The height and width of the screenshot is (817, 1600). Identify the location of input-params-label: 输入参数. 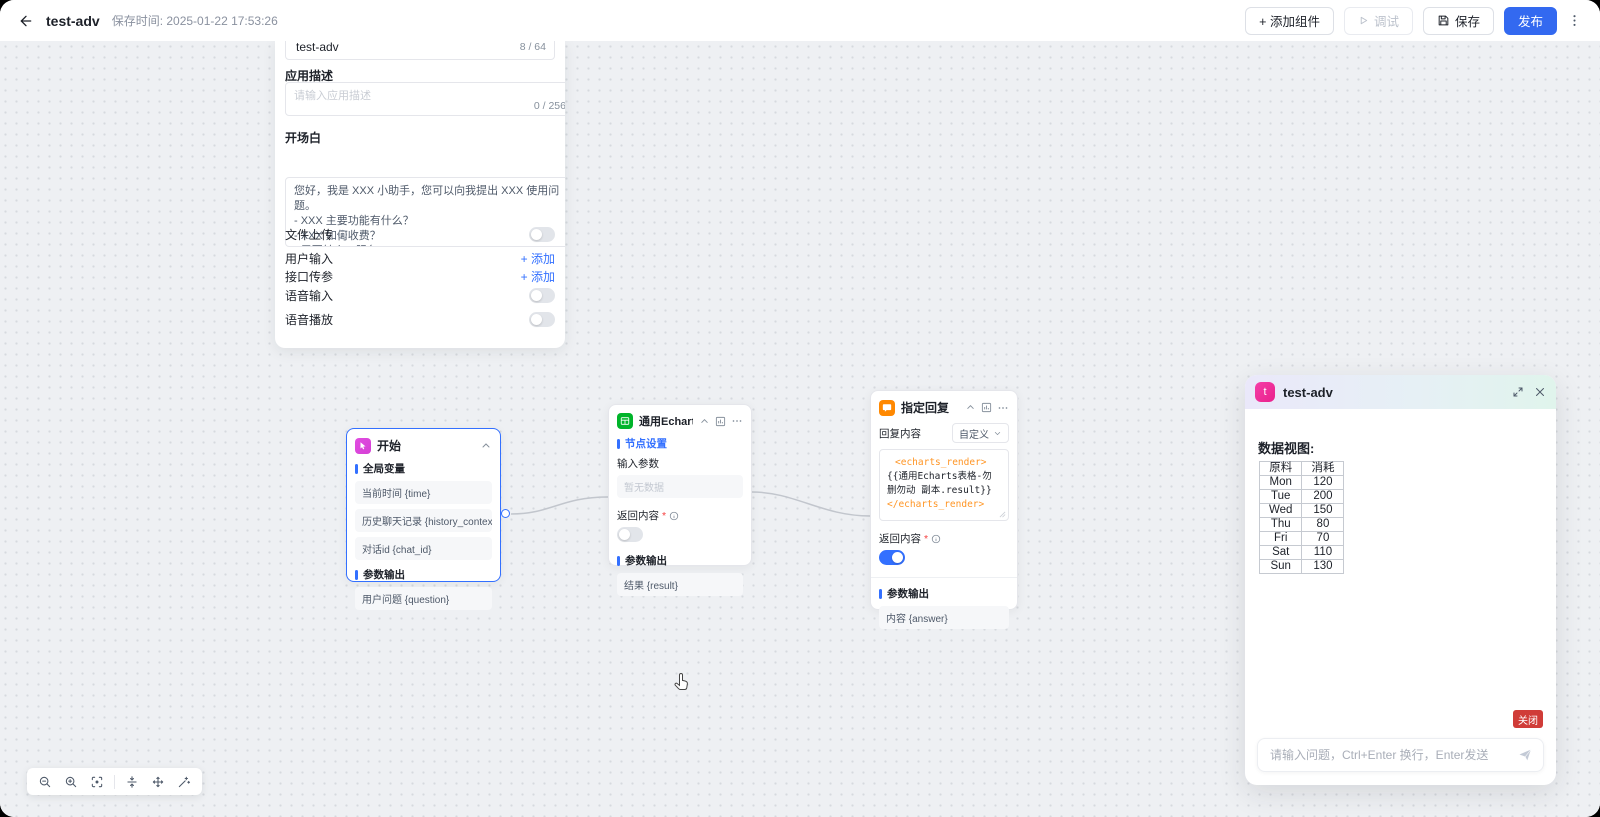
(638, 464).